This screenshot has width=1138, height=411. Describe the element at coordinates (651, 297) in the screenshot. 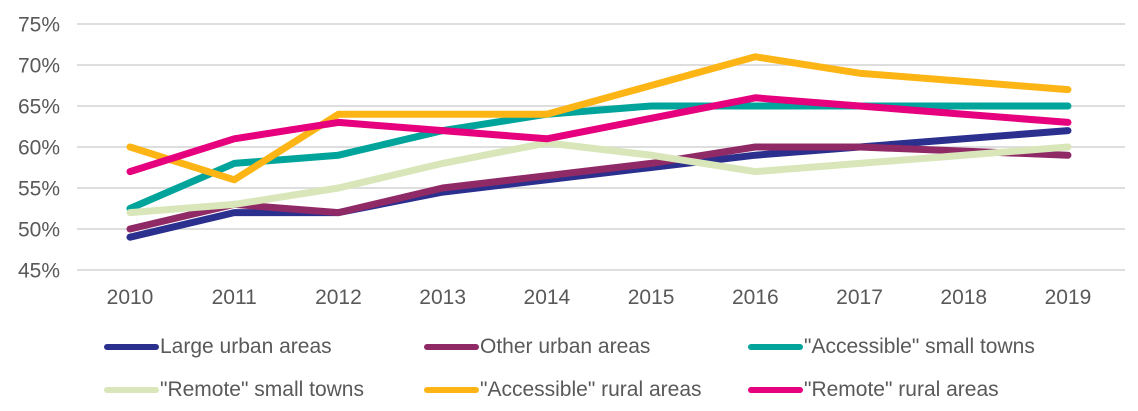

I see `svg-text: 2015` at that location.